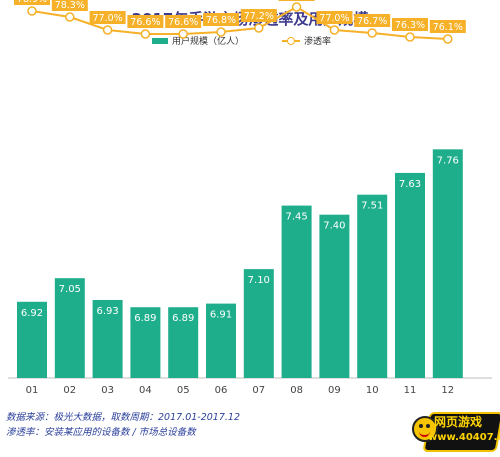 The width and height of the screenshot is (500, 457). I want to click on line-value-label: 76.7%, so click(372, 21).